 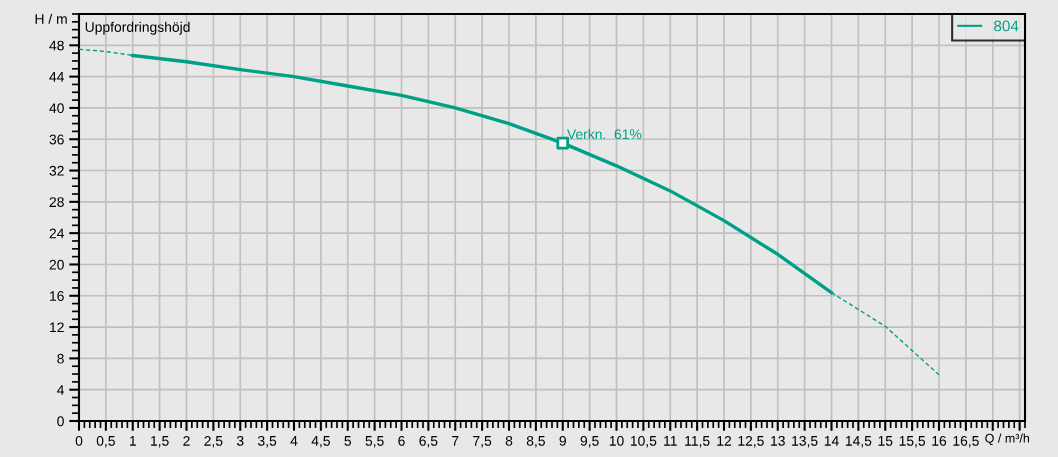 I want to click on x-tick-label: 14, so click(x=831, y=441).